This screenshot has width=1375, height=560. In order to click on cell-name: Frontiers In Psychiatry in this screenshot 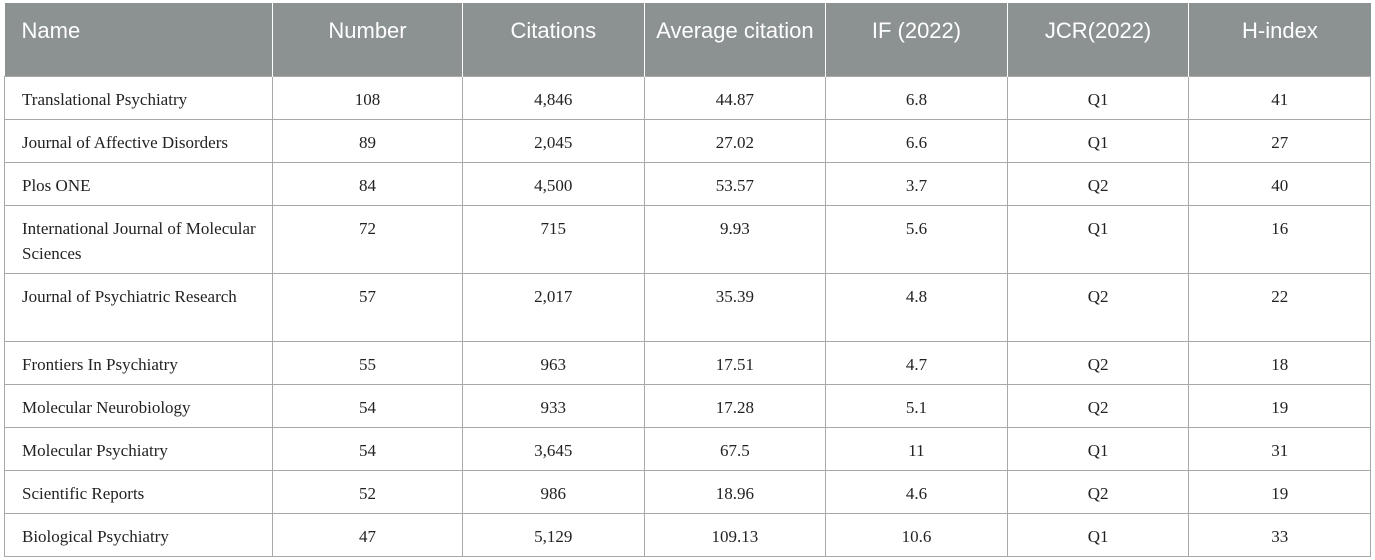, I will do `click(138, 362)`.